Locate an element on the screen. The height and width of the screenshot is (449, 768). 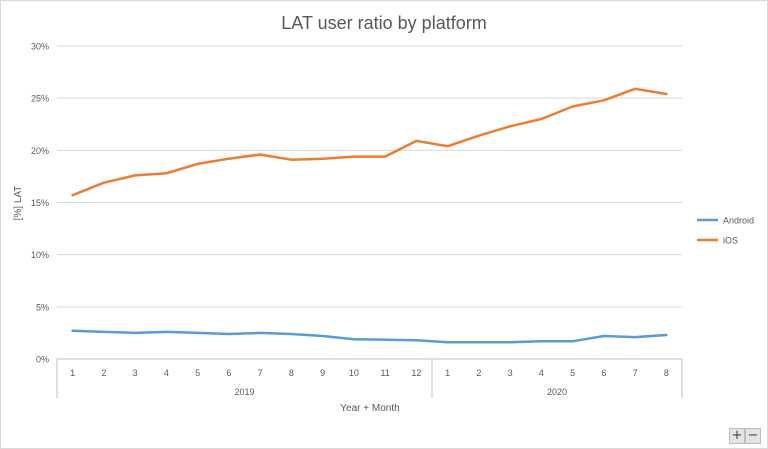
x-group-label: 2020 is located at coordinates (557, 392).